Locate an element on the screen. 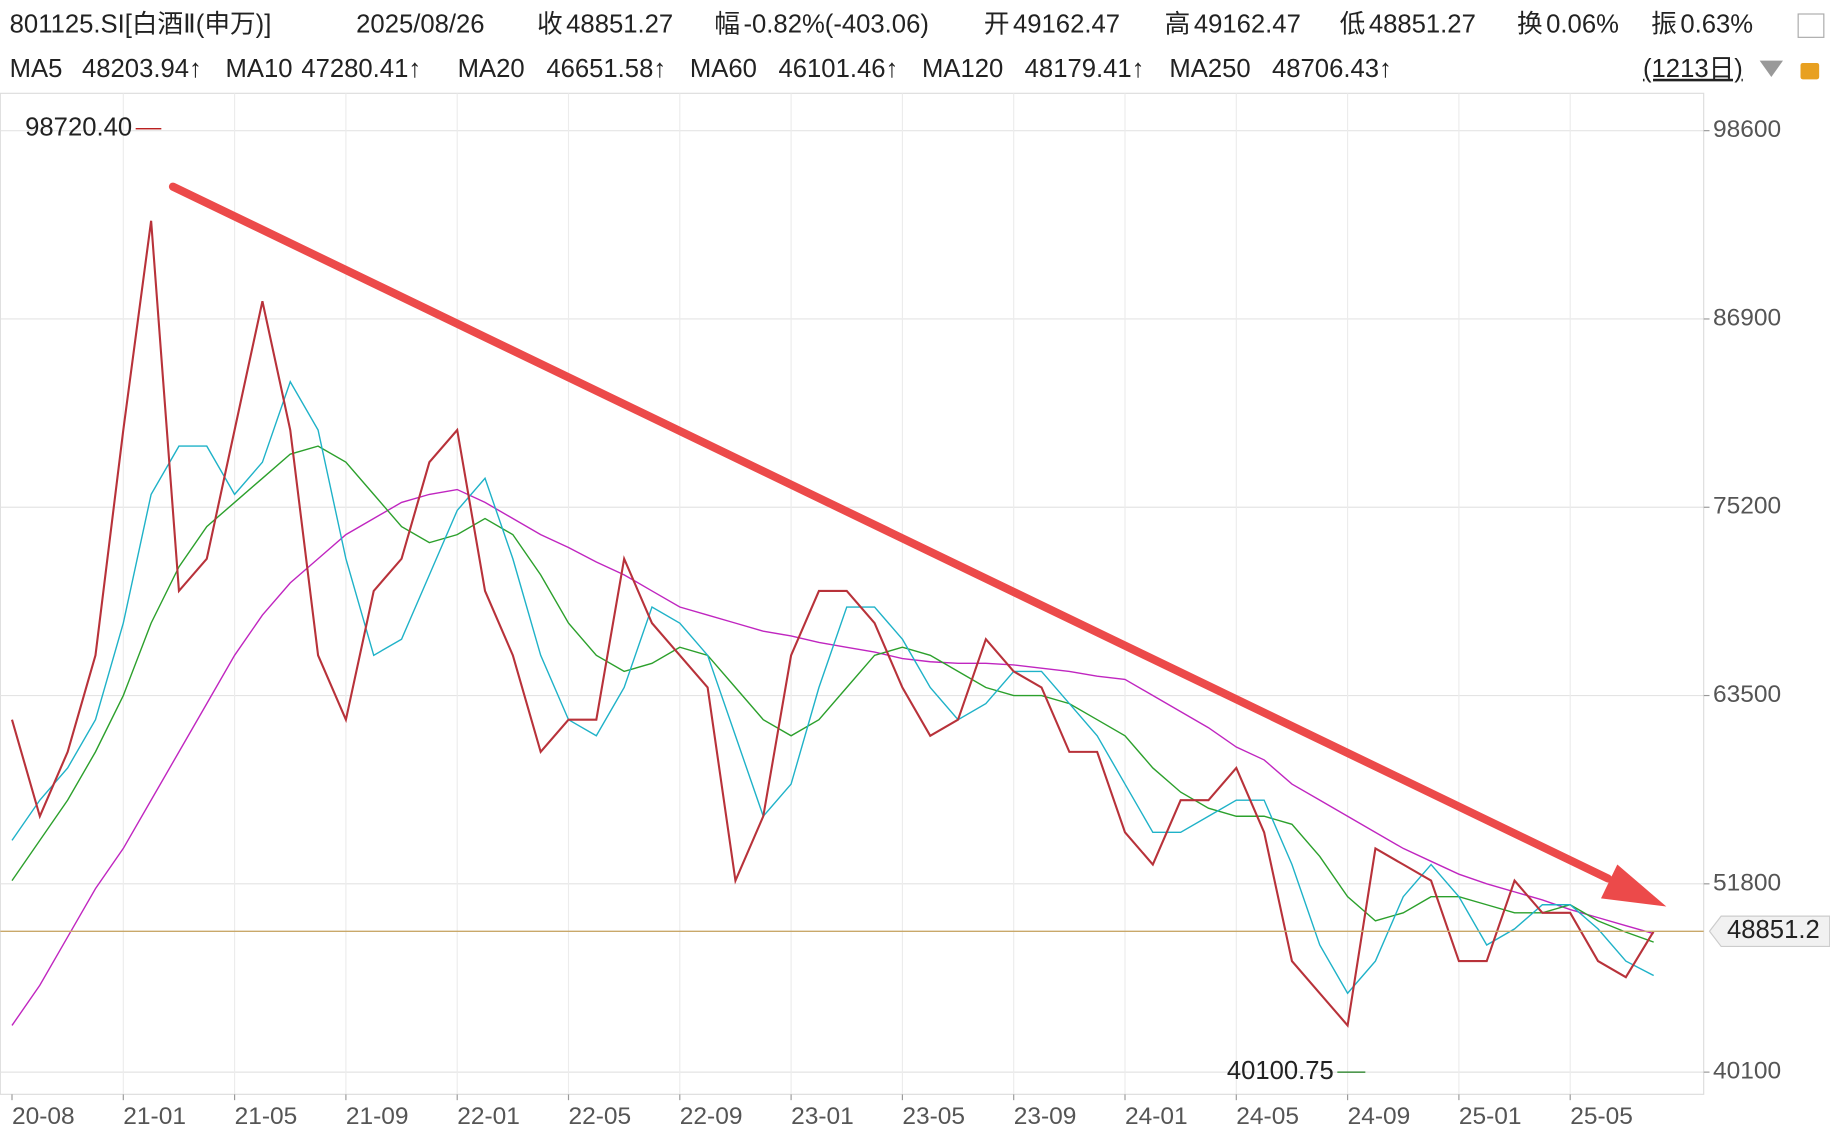  quote-value: 0.06% is located at coordinates (1582, 24).